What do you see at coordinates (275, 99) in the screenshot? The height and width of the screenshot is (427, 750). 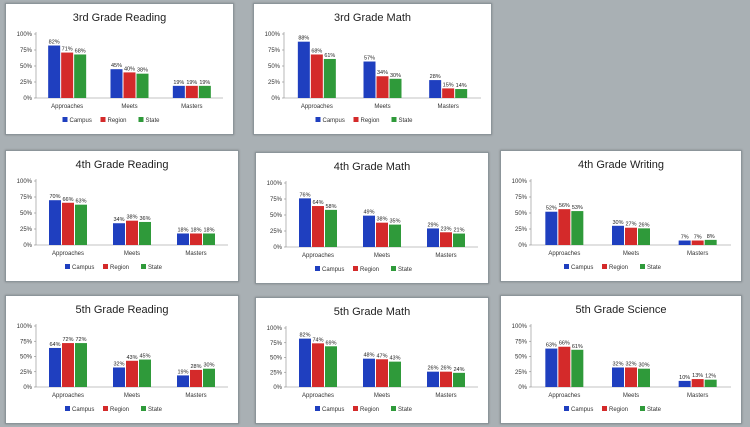 I see `y-tick-label: 0%` at bounding box center [275, 99].